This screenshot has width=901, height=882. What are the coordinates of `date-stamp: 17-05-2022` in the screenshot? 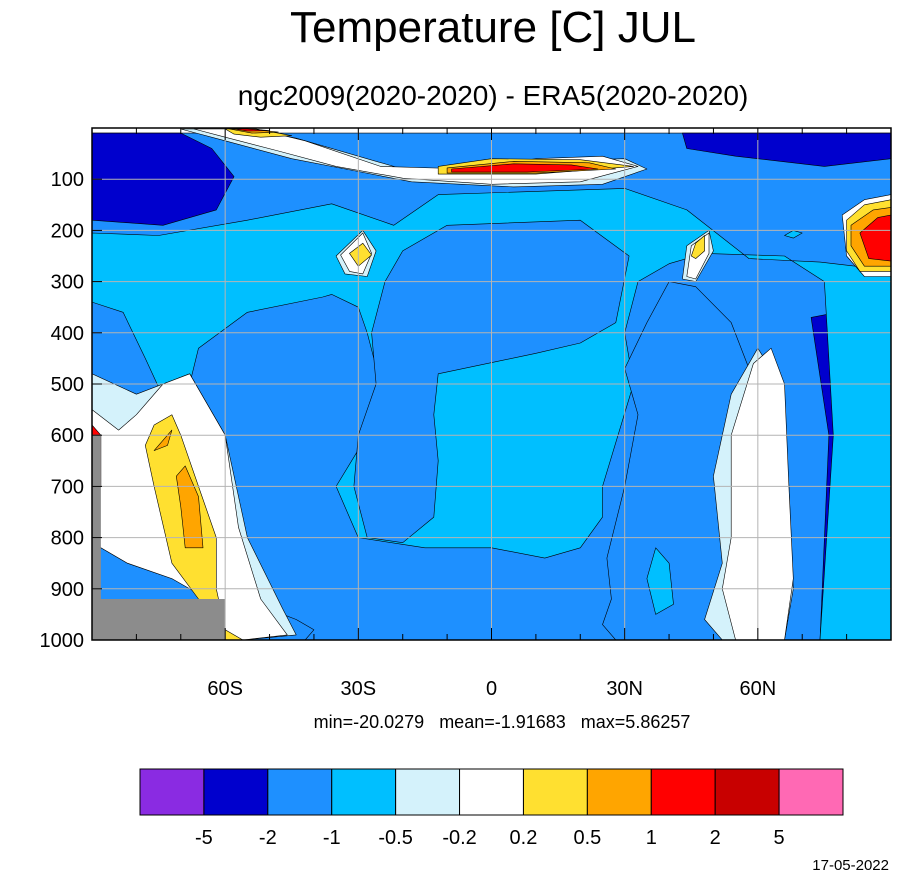 It's located at (850, 865).